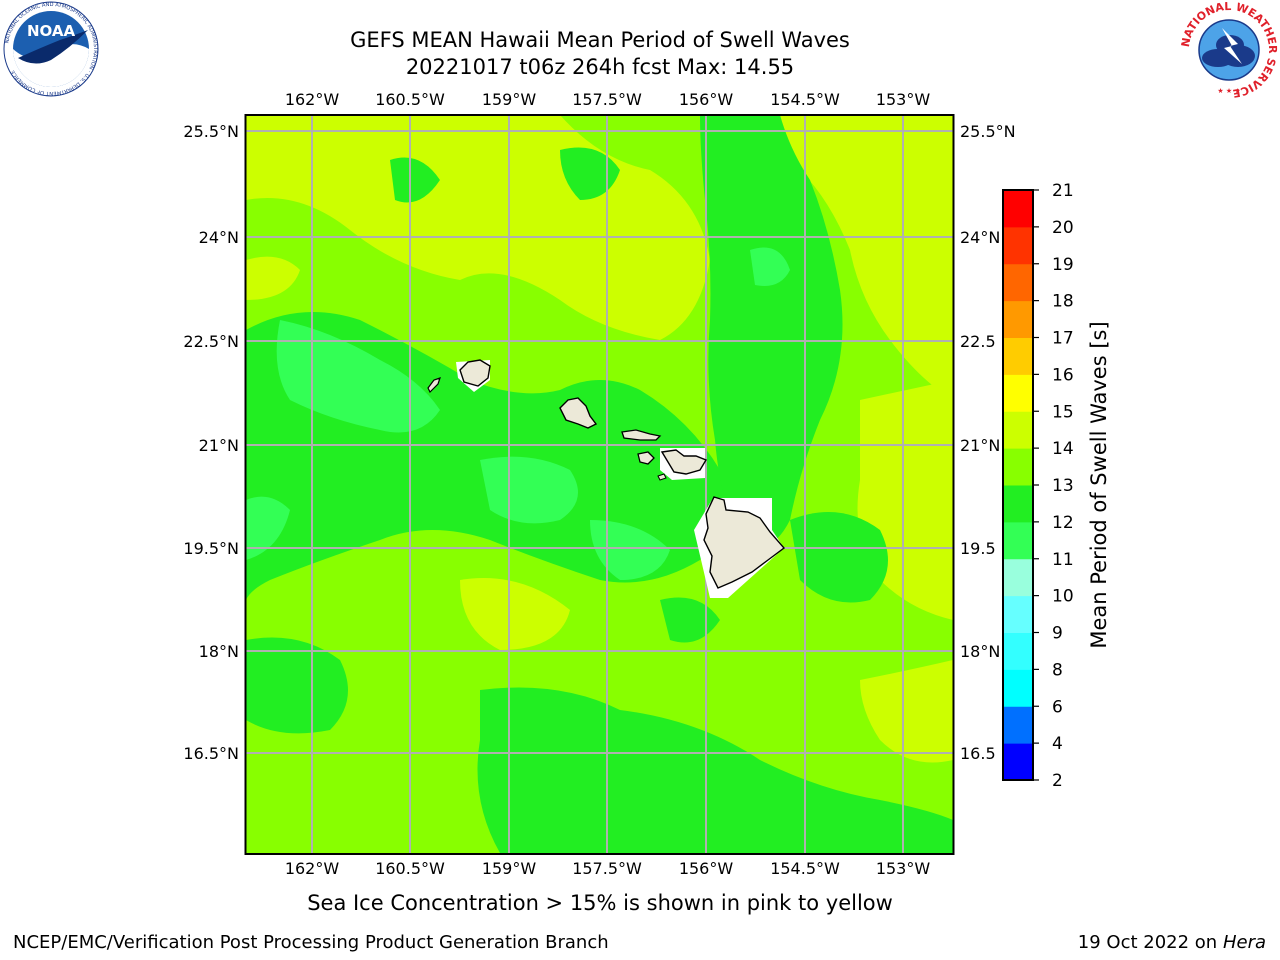 The height and width of the screenshot is (960, 1280). What do you see at coordinates (662, 477) in the screenshot?
I see `island-kahoolawe` at bounding box center [662, 477].